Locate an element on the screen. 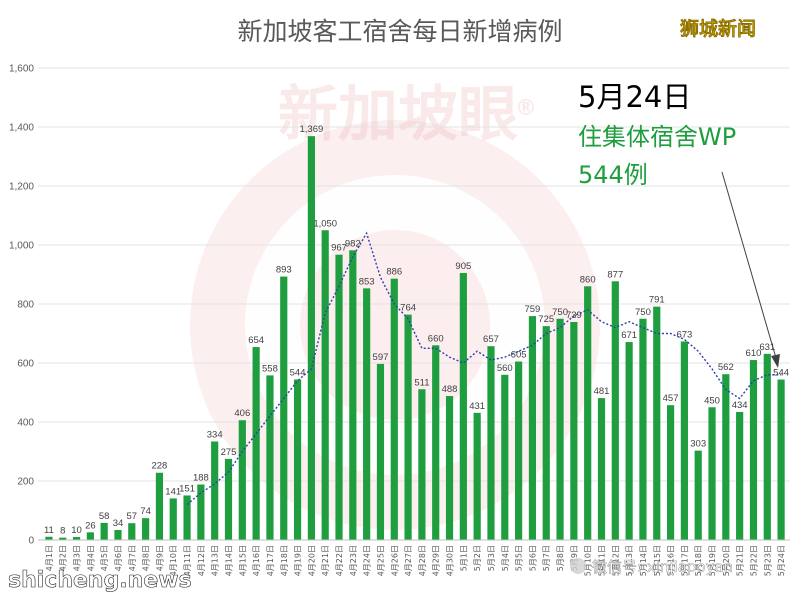  x-tick-label: 4月24日 is located at coordinates (367, 560).